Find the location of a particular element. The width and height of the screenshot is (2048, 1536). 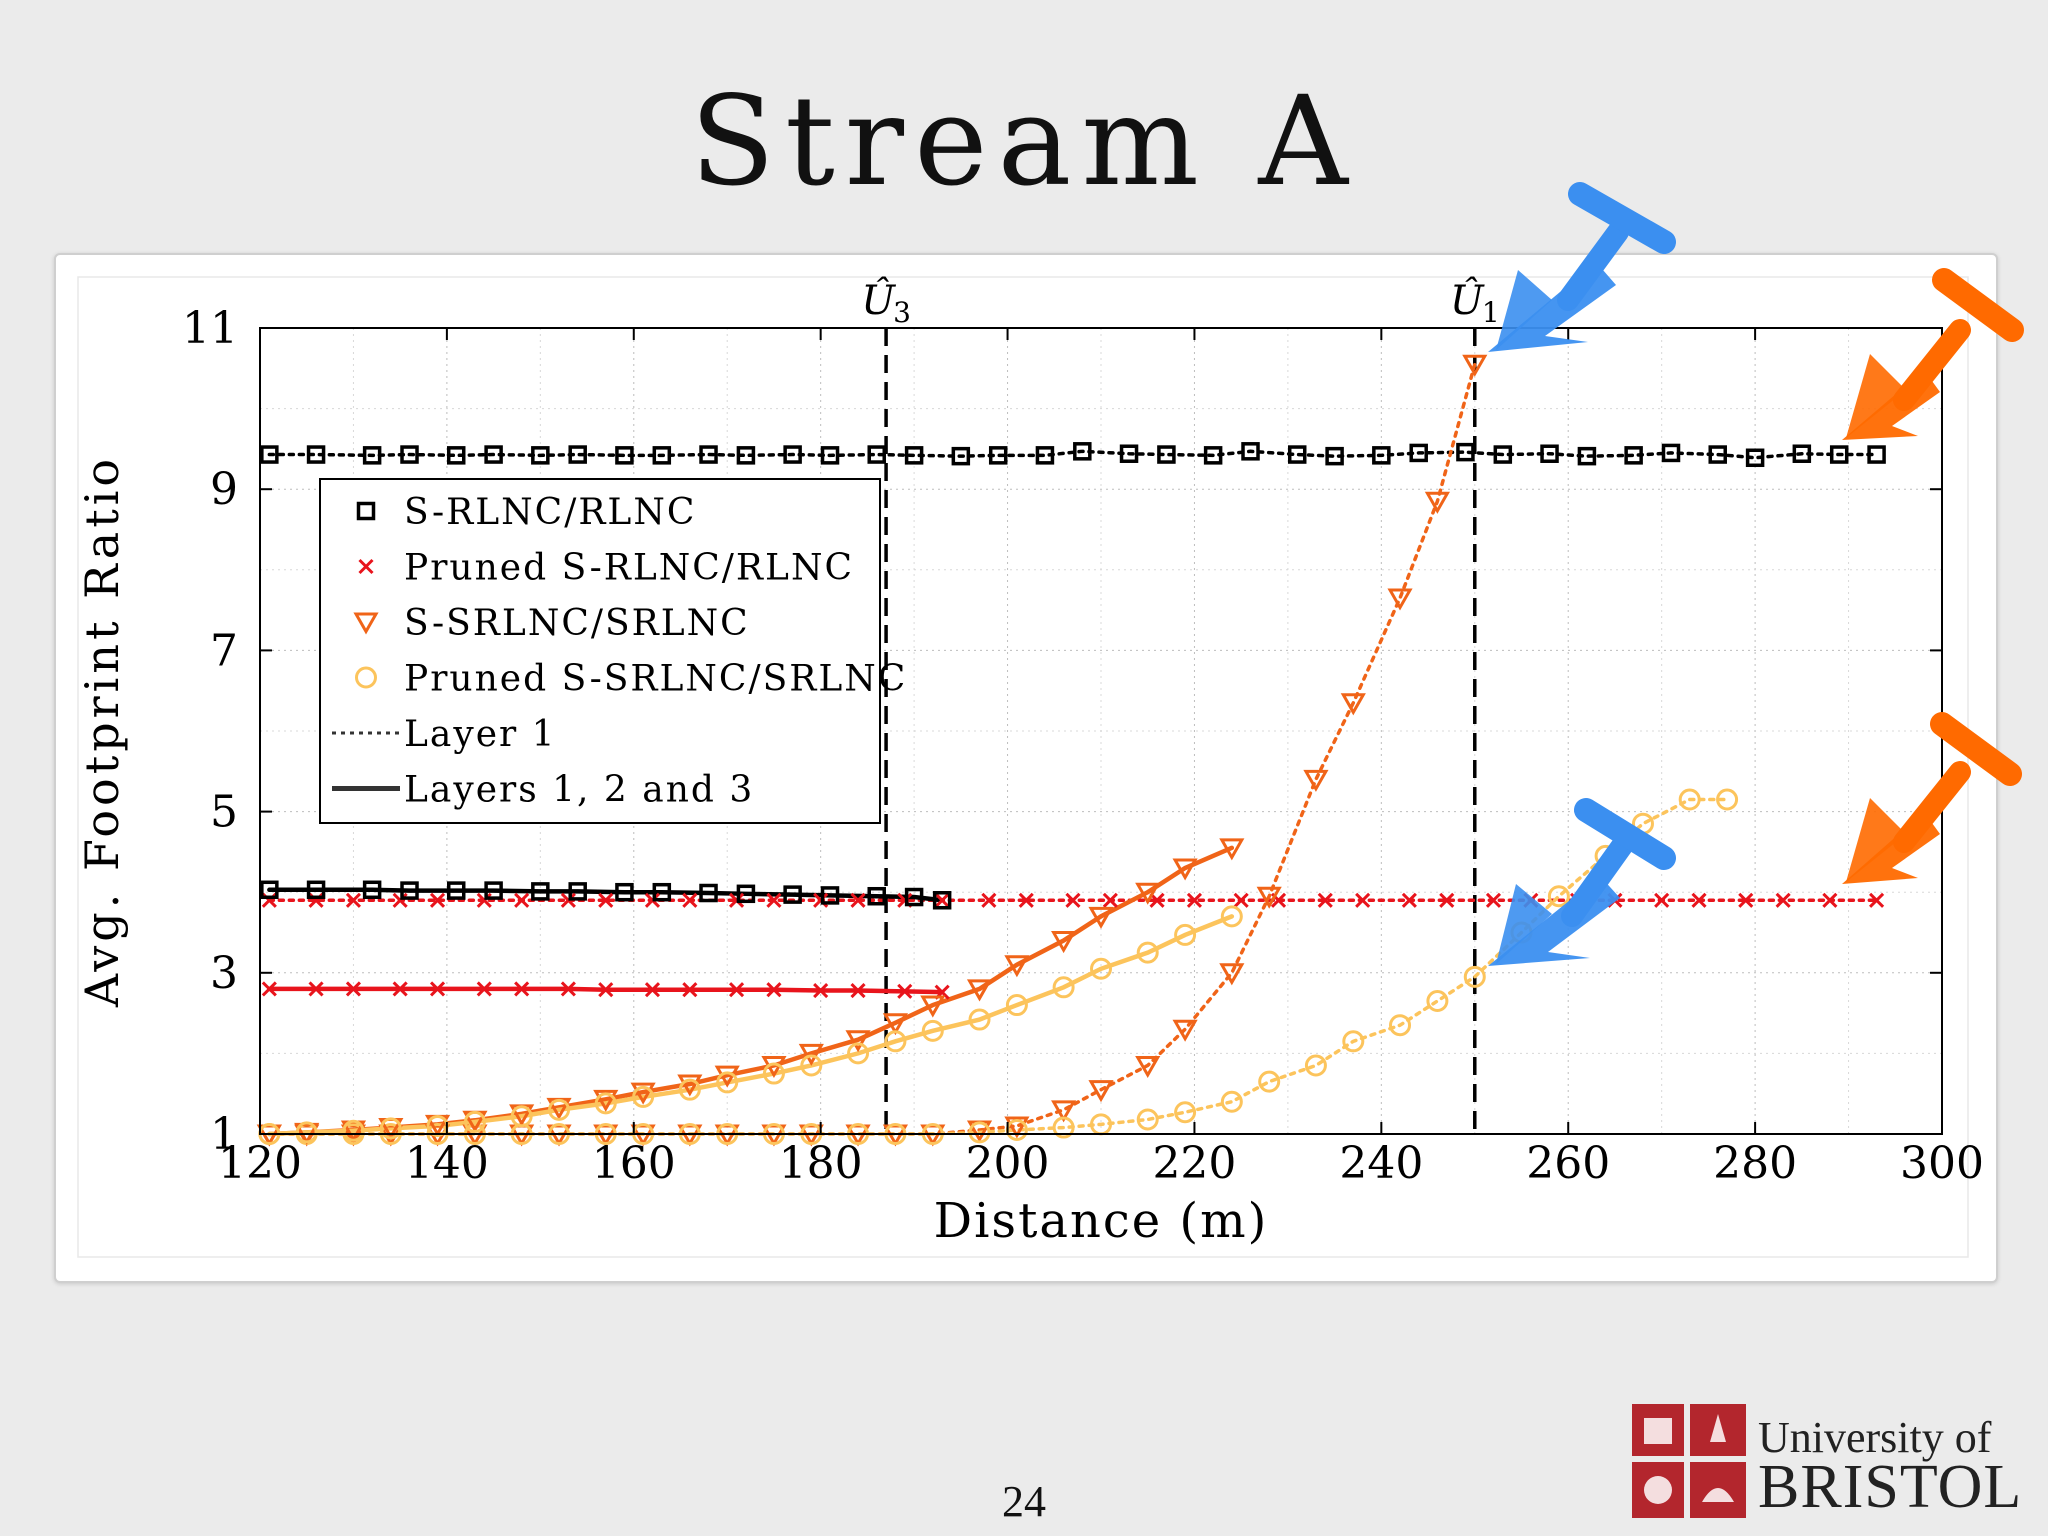

x-tick-label: 240 is located at coordinates (1381, 1163).